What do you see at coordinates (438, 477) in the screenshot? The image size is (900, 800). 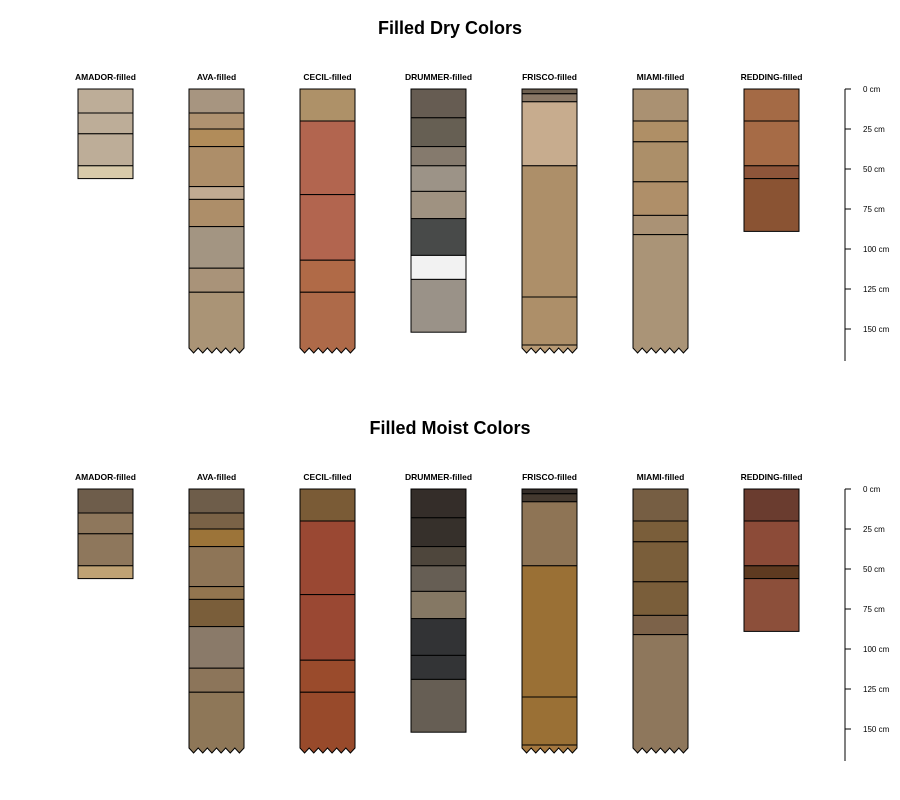 I see `profile-label: DRUMMER-filled` at bounding box center [438, 477].